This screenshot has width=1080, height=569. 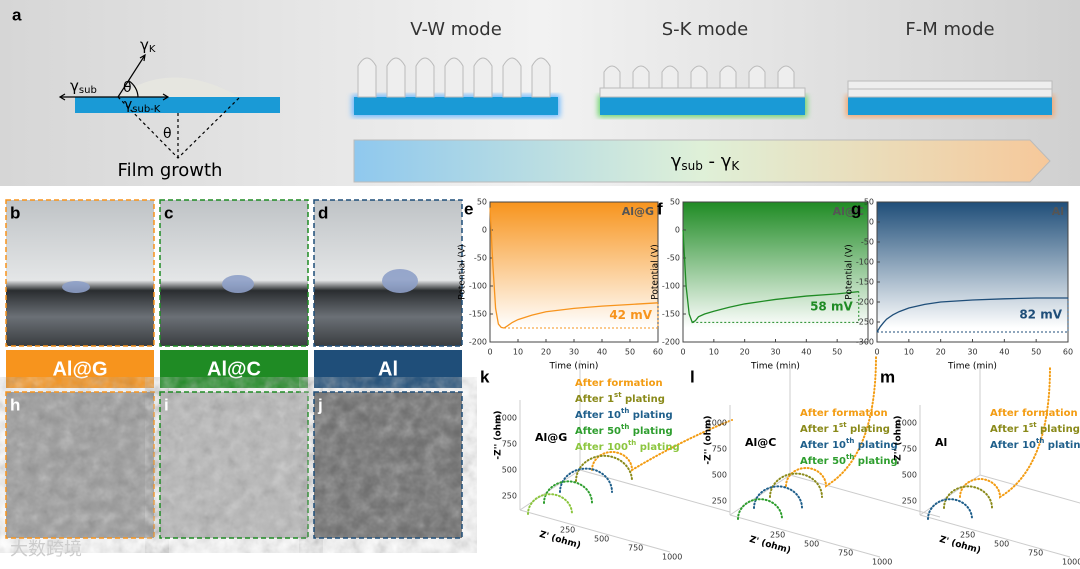 I want to click on legend-text: st, so click(x=618, y=395).